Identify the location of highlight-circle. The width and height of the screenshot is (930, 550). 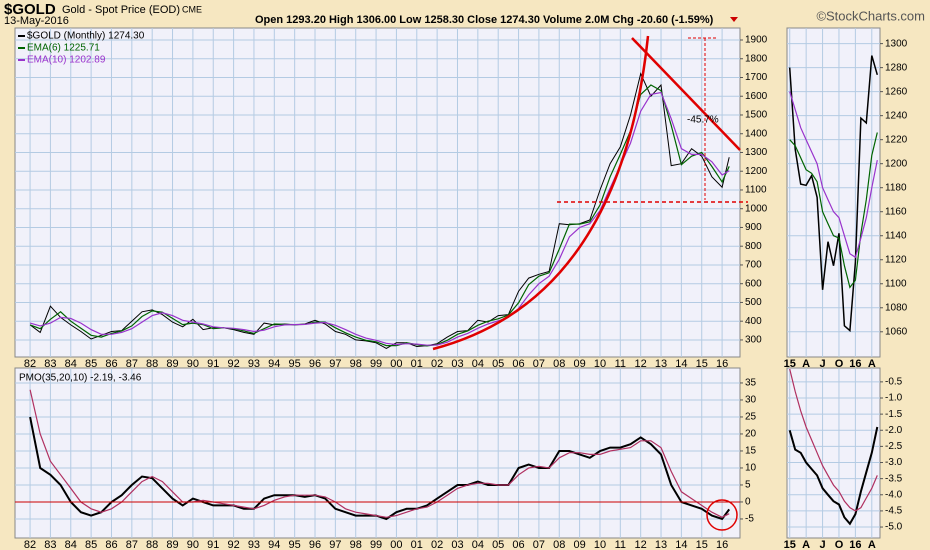
(722, 515).